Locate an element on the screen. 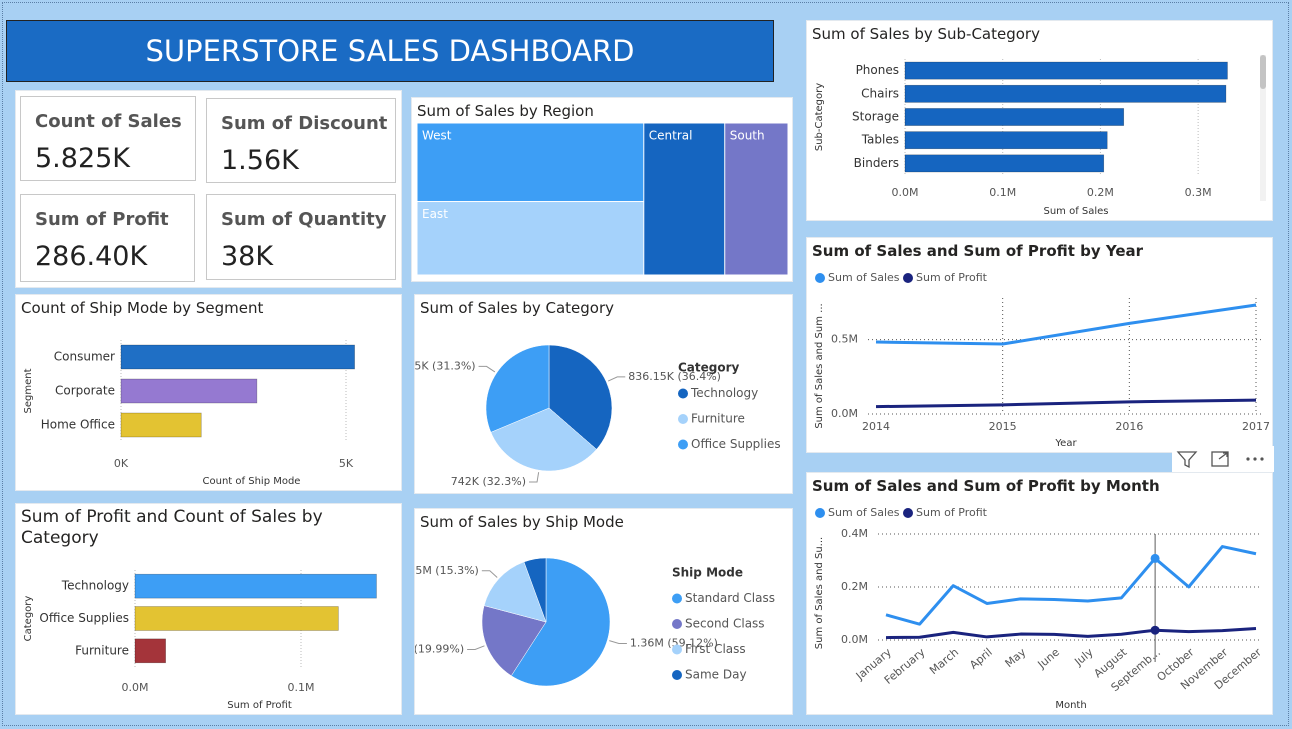 Image resolution: width=1292 pixels, height=729 pixels. data-label: 719.05K (31.3%) is located at coordinates (445, 365).